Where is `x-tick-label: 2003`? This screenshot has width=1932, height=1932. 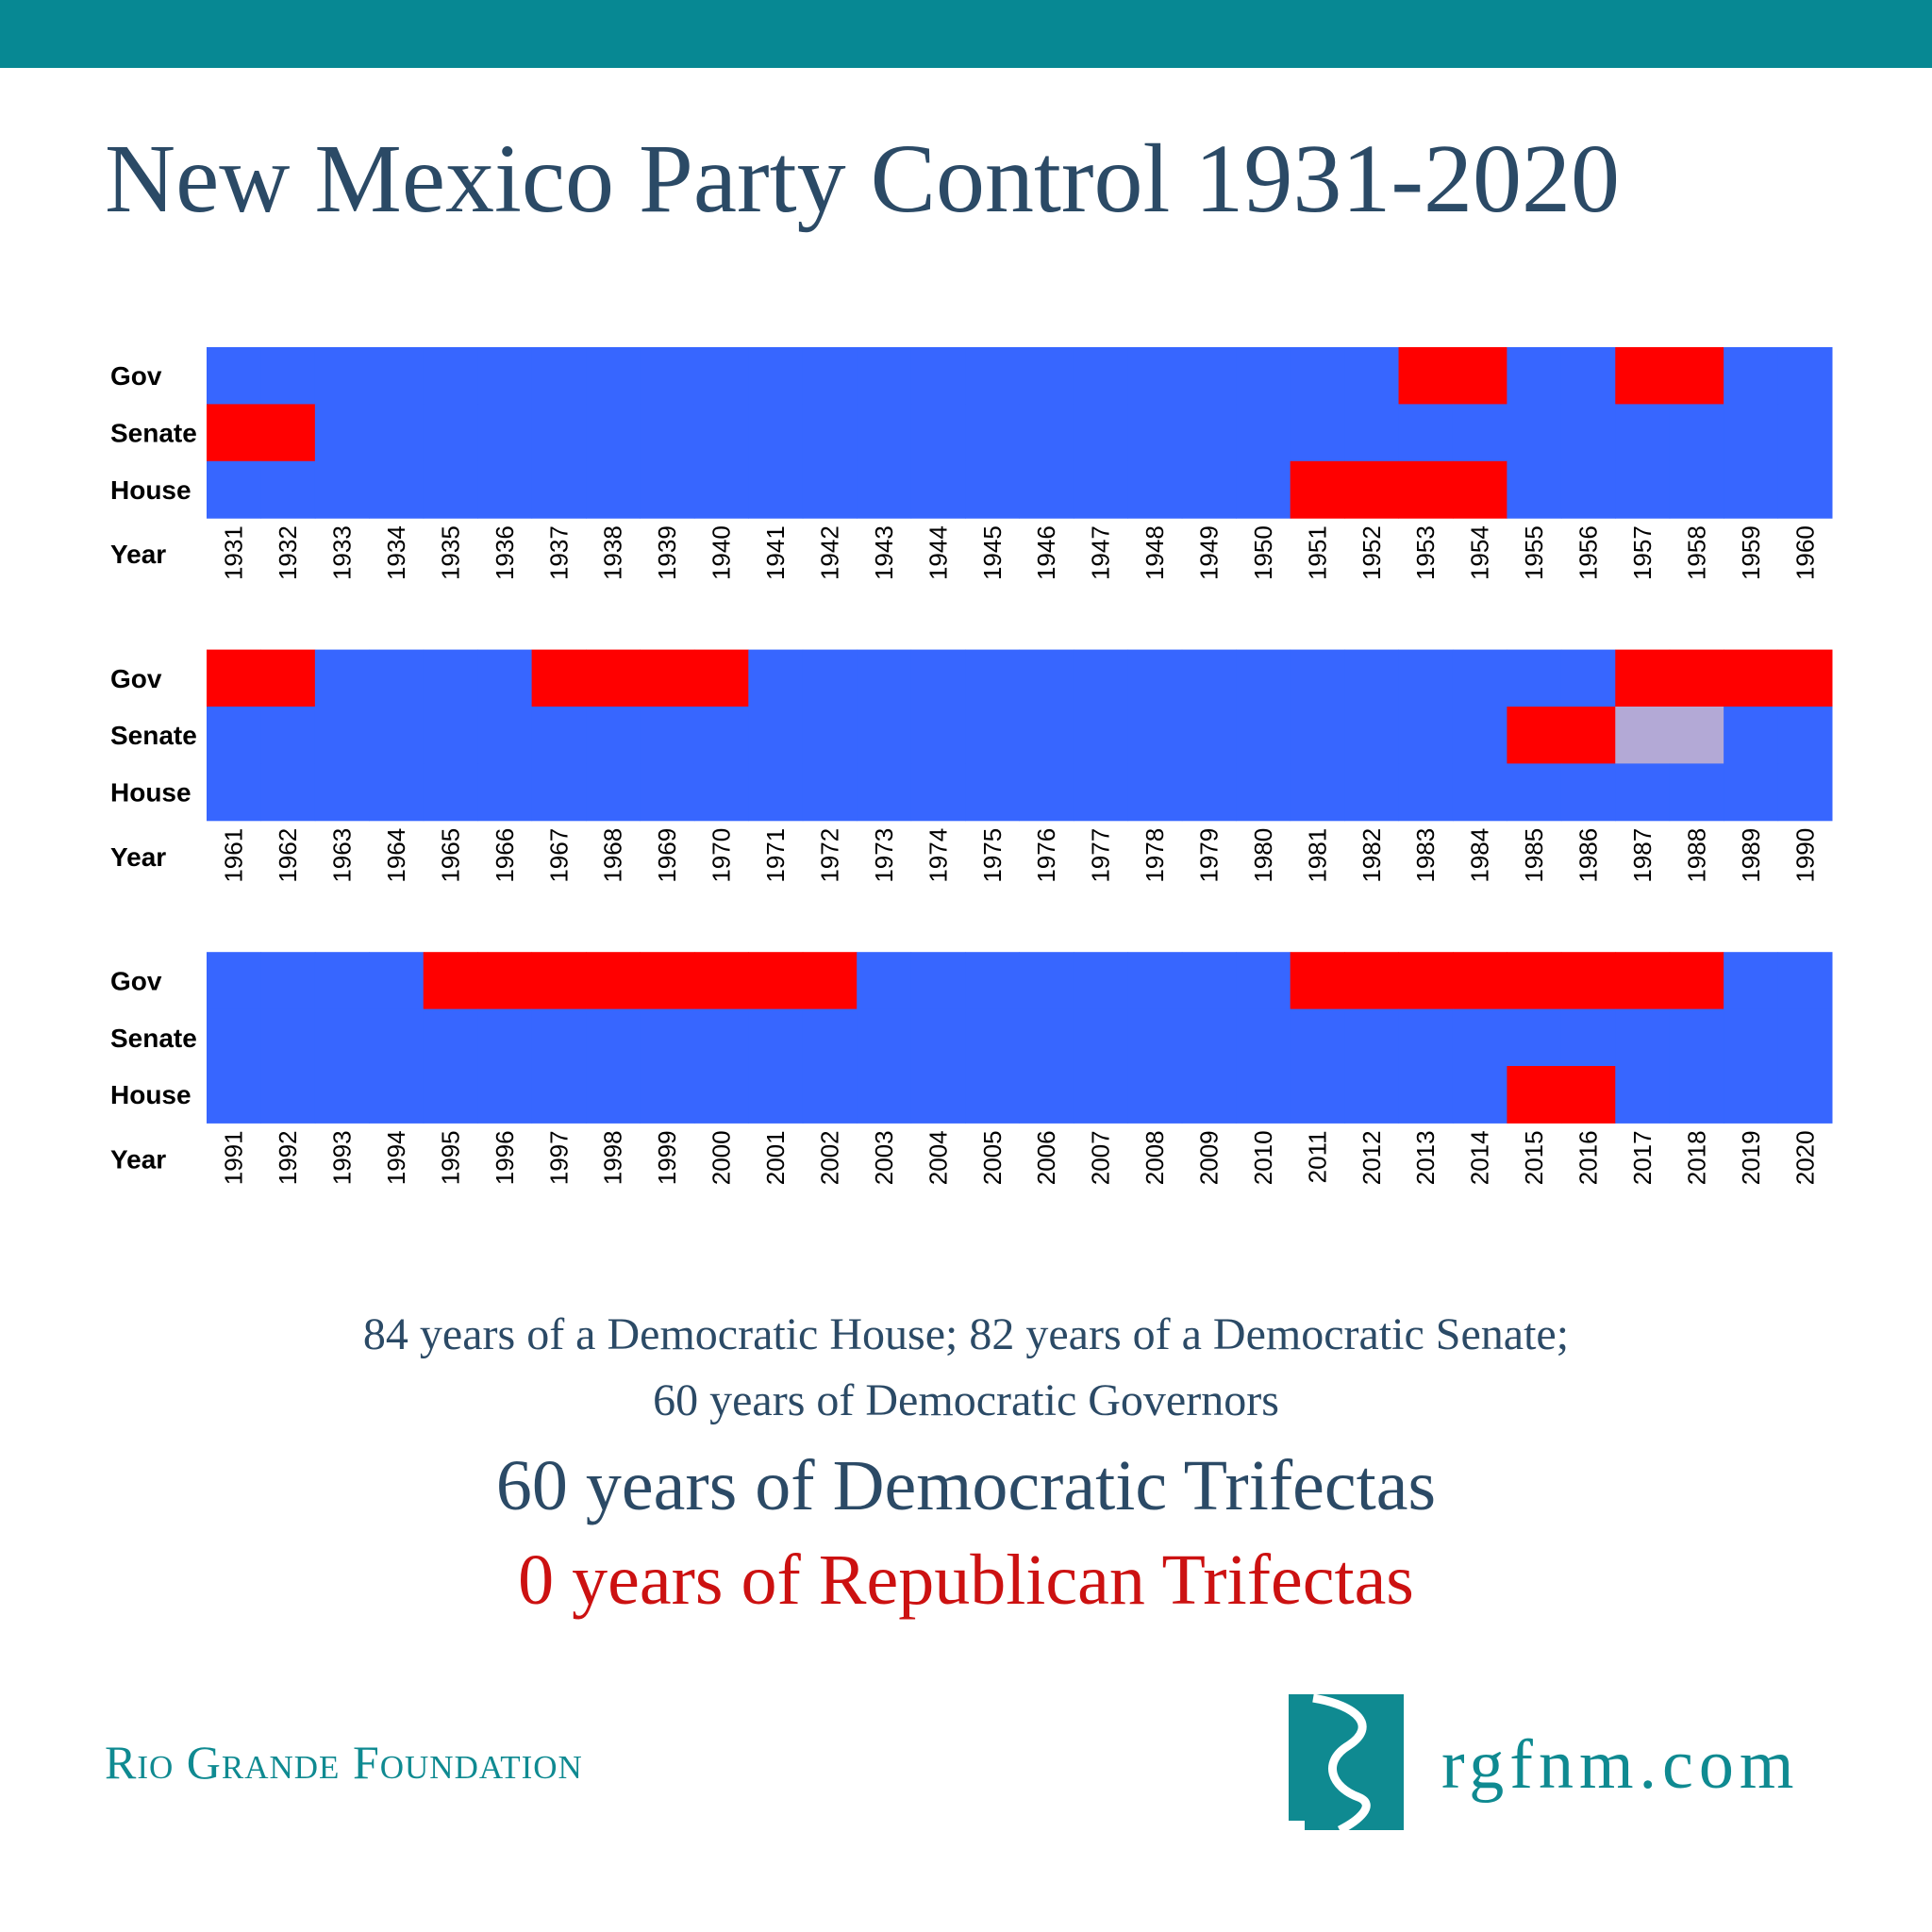
x-tick-label: 2003 is located at coordinates (884, 1157).